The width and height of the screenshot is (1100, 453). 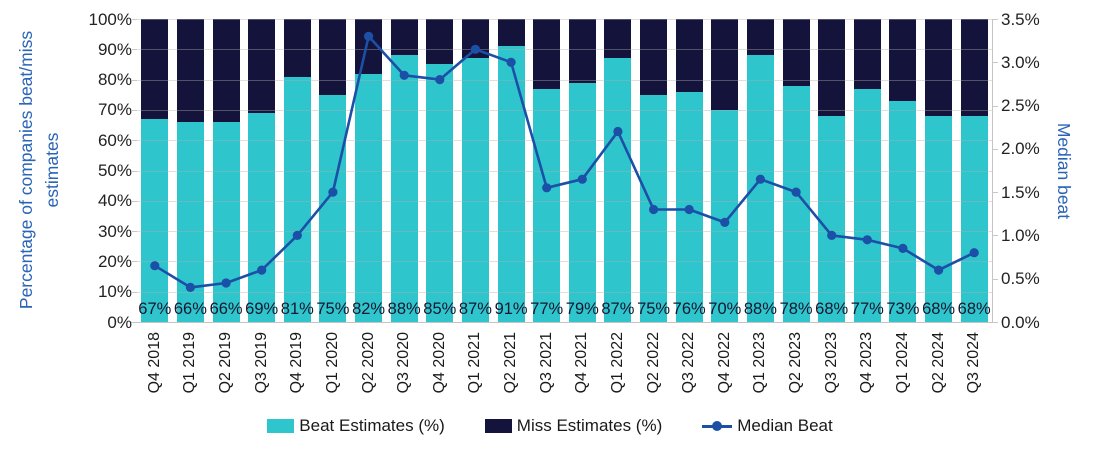 What do you see at coordinates (119, 322) in the screenshot?
I see `left-axis-tick-label: 0%` at bounding box center [119, 322].